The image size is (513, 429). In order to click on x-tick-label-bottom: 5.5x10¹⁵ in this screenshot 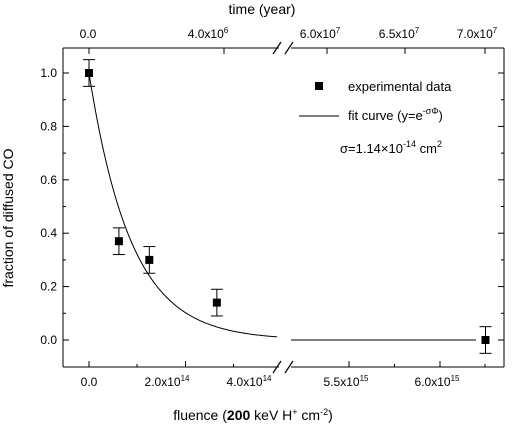, I will do `click(346, 381)`.